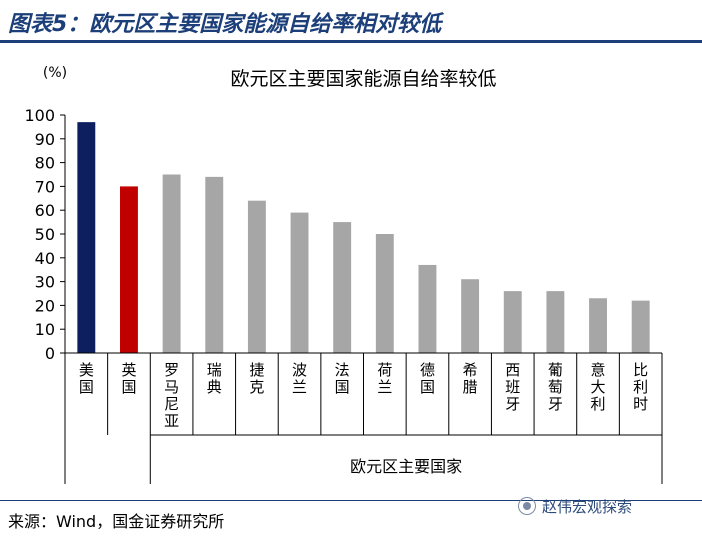  What do you see at coordinates (587, 507) in the screenshot?
I see `watermark-text: 赵伟宏观探索` at bounding box center [587, 507].